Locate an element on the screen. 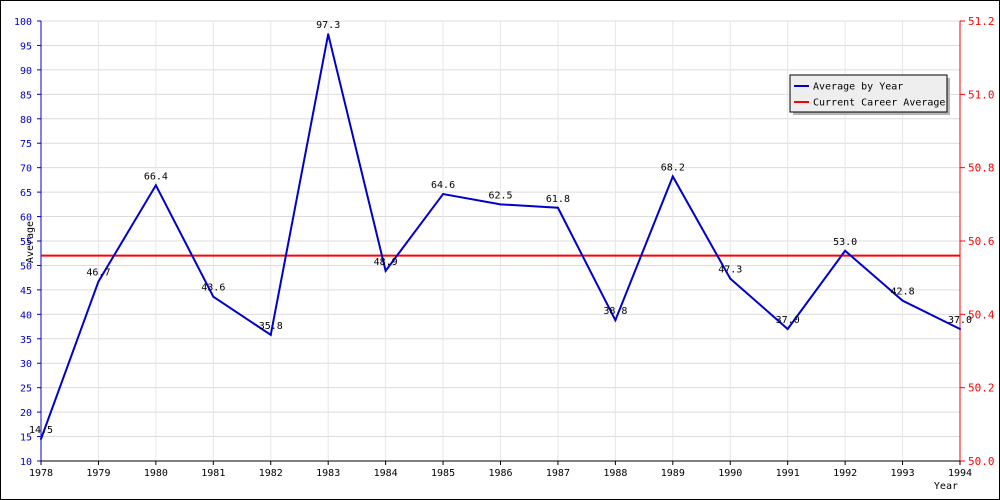 The height and width of the screenshot is (500, 1000). left-tick-label-75: 75 is located at coordinates (26, 144).